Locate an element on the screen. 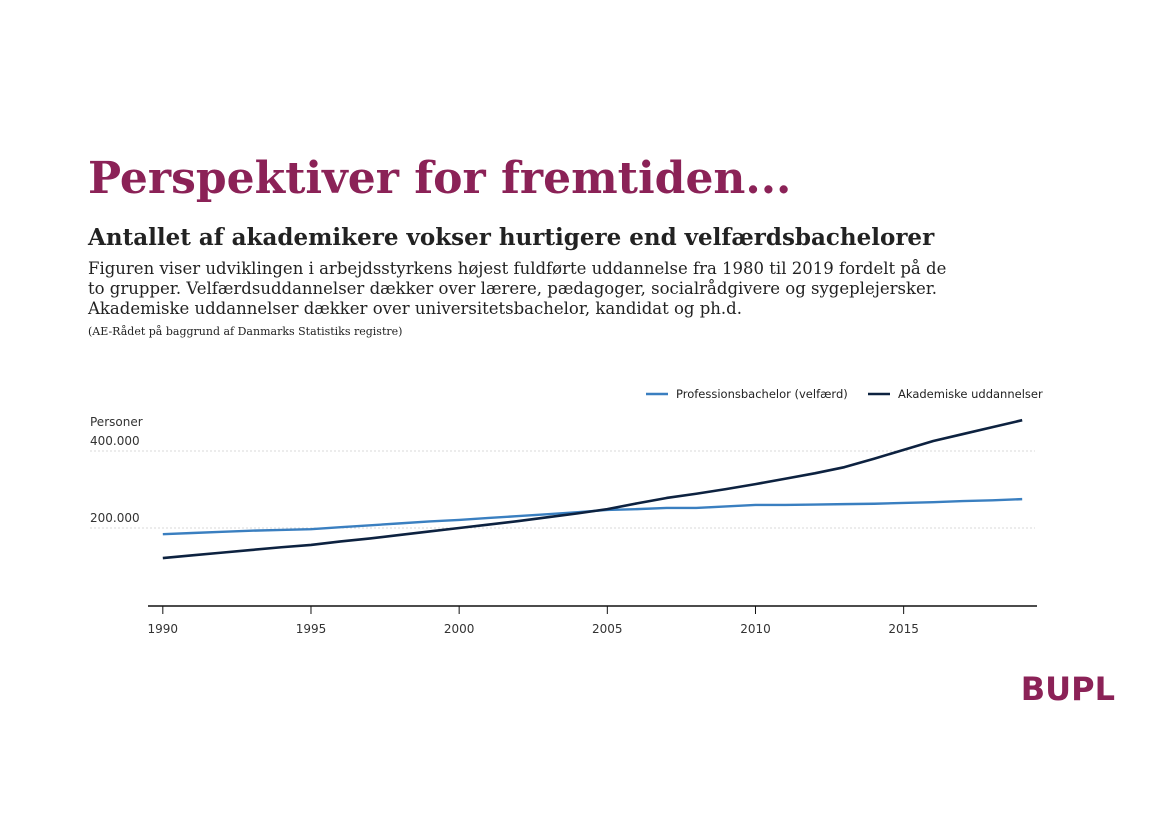 The height and width of the screenshot is (827, 1169). y-tick-label: 400.000 is located at coordinates (115, 441).